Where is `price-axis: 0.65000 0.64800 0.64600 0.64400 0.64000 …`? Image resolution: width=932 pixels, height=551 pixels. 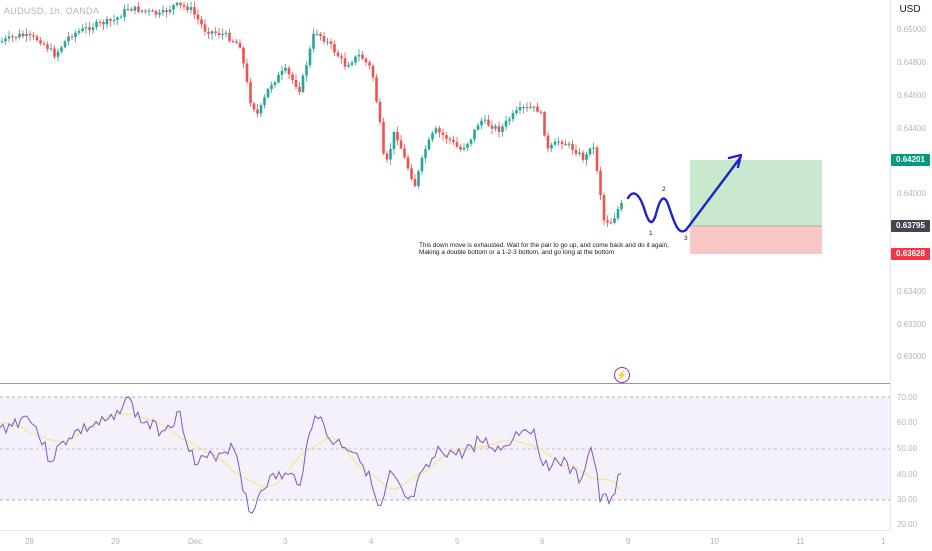
price-axis: 0.65000 0.64800 0.64600 0.64400 0.64000 … is located at coordinates (911, 265).